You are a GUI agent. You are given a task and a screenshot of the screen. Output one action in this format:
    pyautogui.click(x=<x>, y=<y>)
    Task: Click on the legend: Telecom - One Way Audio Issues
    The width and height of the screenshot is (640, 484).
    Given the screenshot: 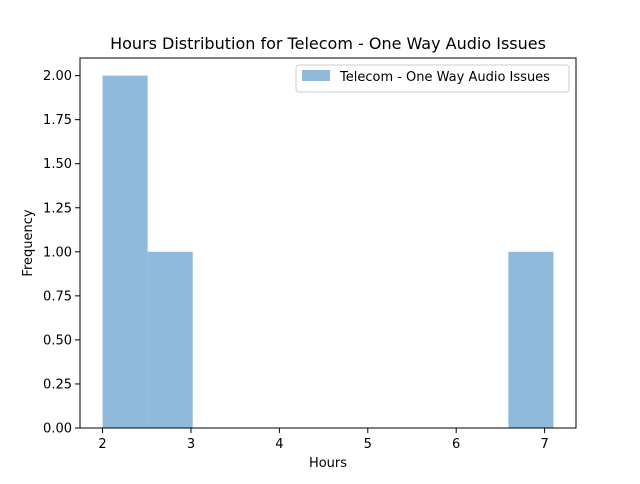 What is the action you would take?
    pyautogui.click(x=432, y=78)
    